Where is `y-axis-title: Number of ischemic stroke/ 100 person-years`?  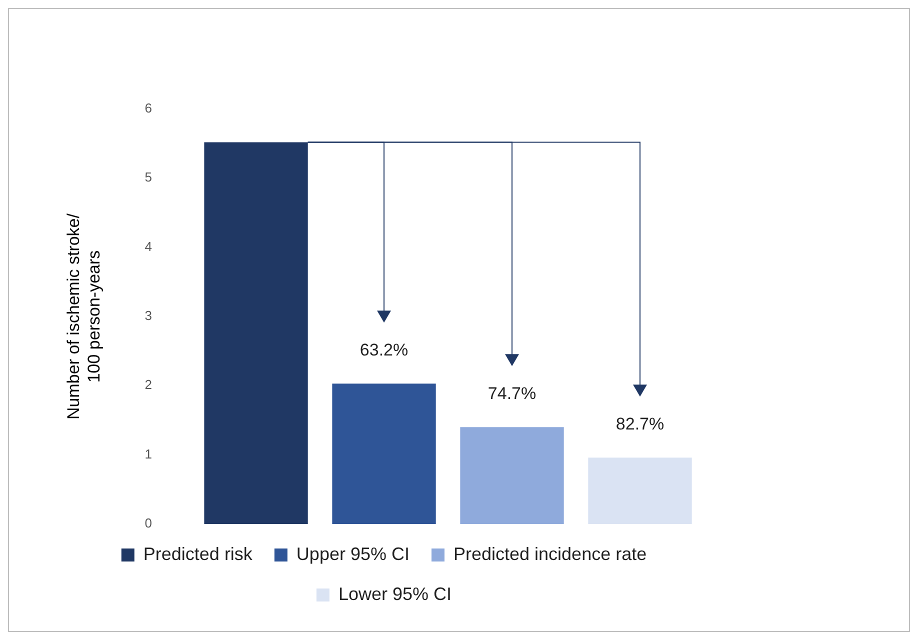 y-axis-title: Number of ischemic stroke/ 100 person-years is located at coordinates (84, 316).